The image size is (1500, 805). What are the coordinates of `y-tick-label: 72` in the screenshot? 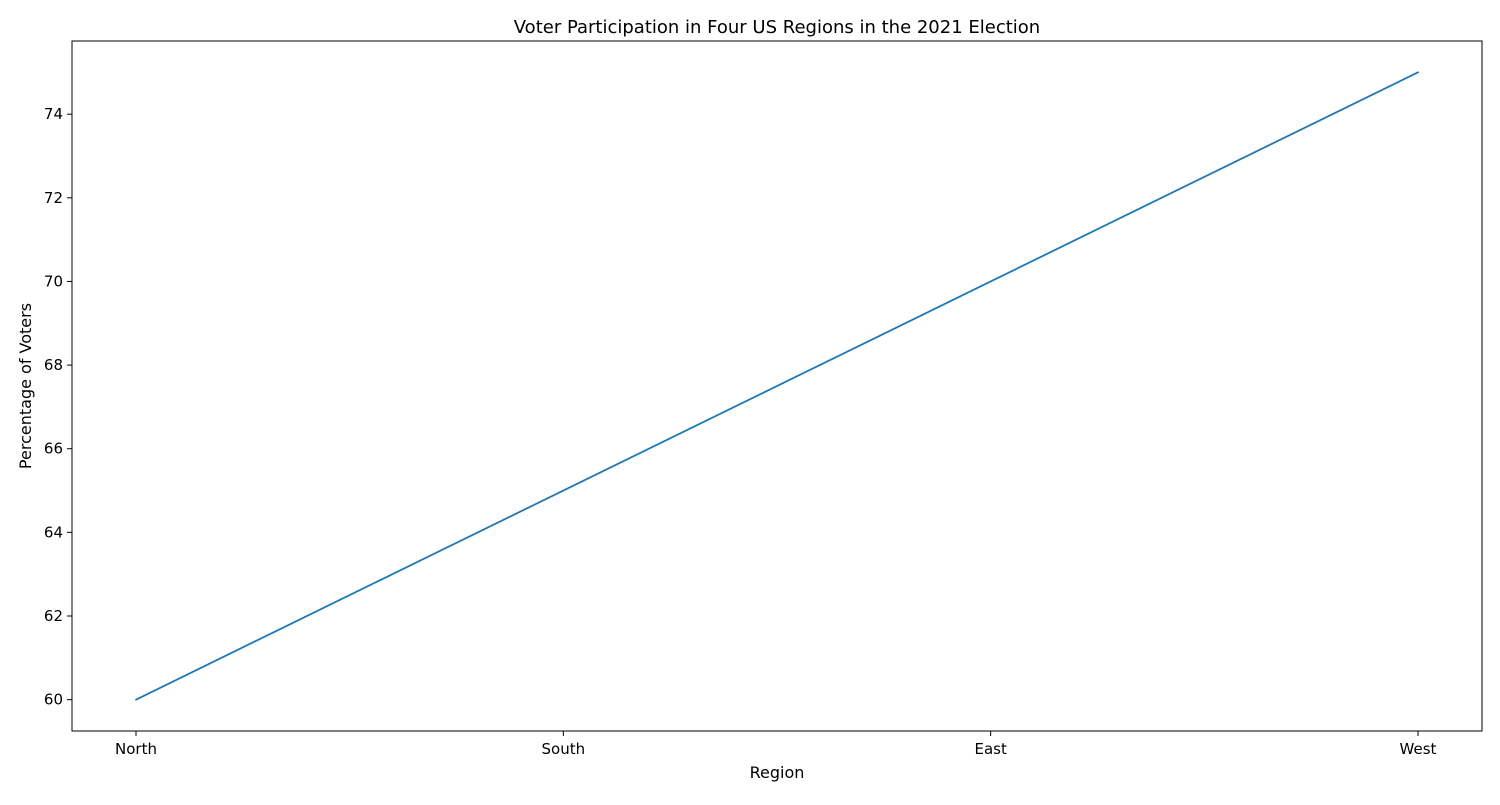 It's located at (53, 198).